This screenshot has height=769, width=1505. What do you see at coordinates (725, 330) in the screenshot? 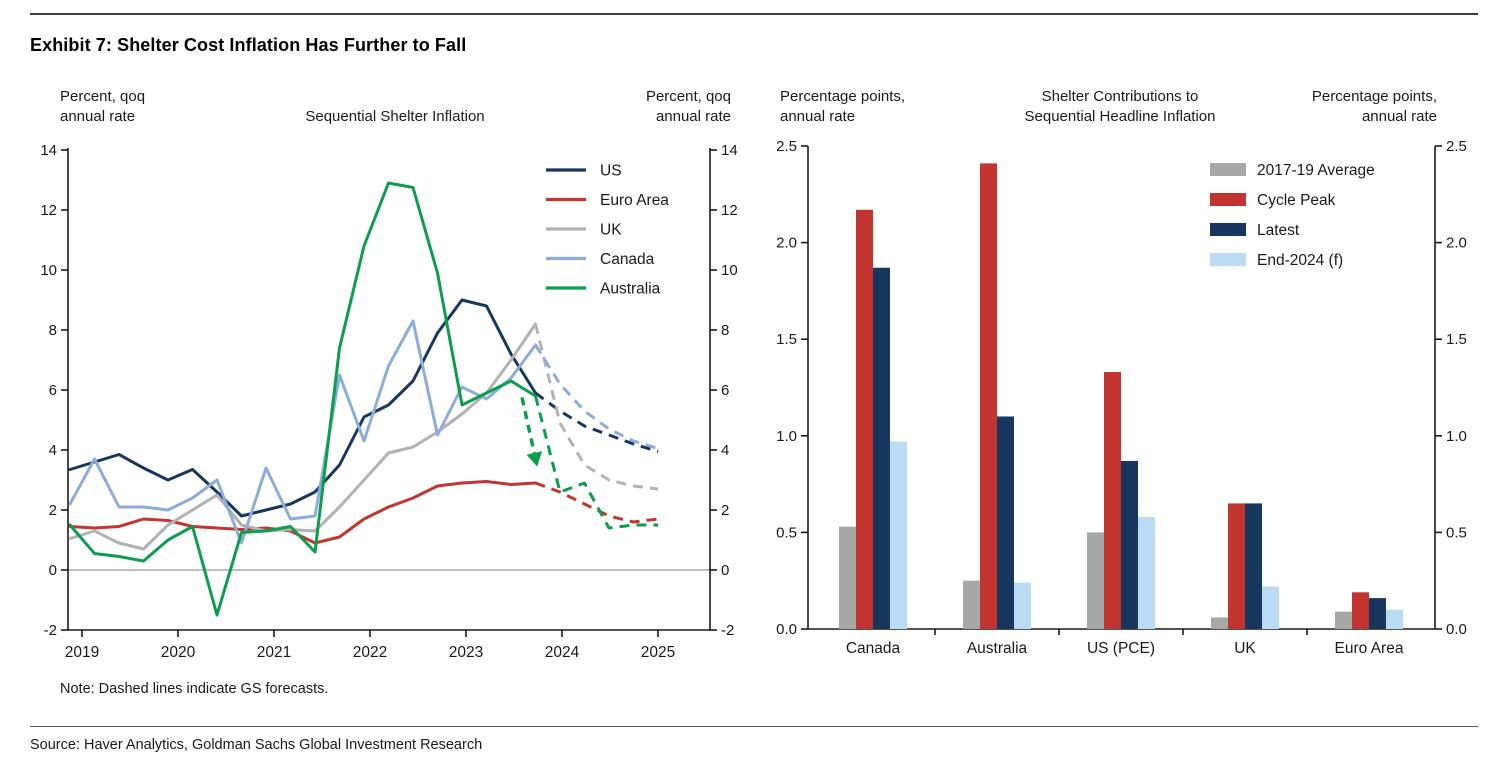
I see `y-tick-label-right: 8` at bounding box center [725, 330].